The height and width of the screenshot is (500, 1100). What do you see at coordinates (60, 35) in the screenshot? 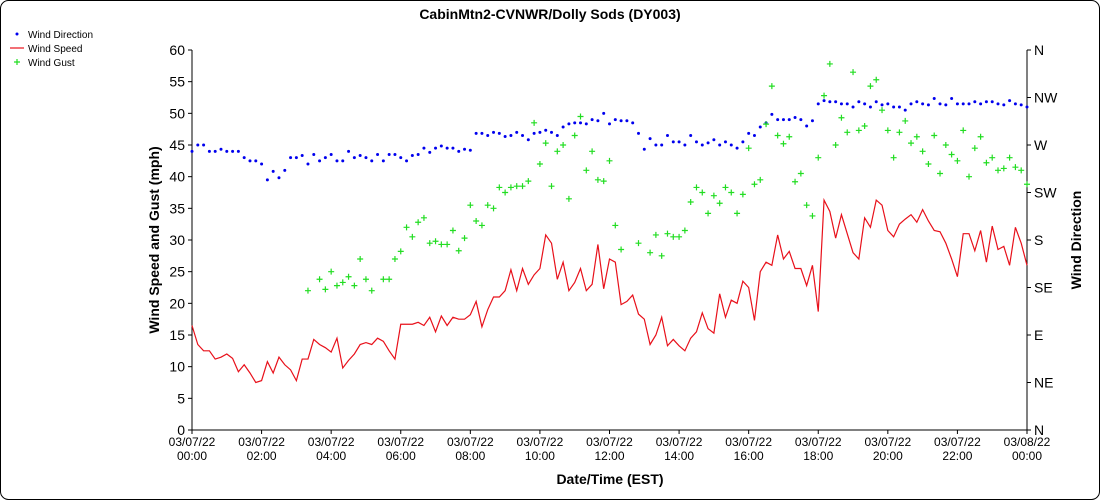
I see `legend-label: Wind Direction` at bounding box center [60, 35].